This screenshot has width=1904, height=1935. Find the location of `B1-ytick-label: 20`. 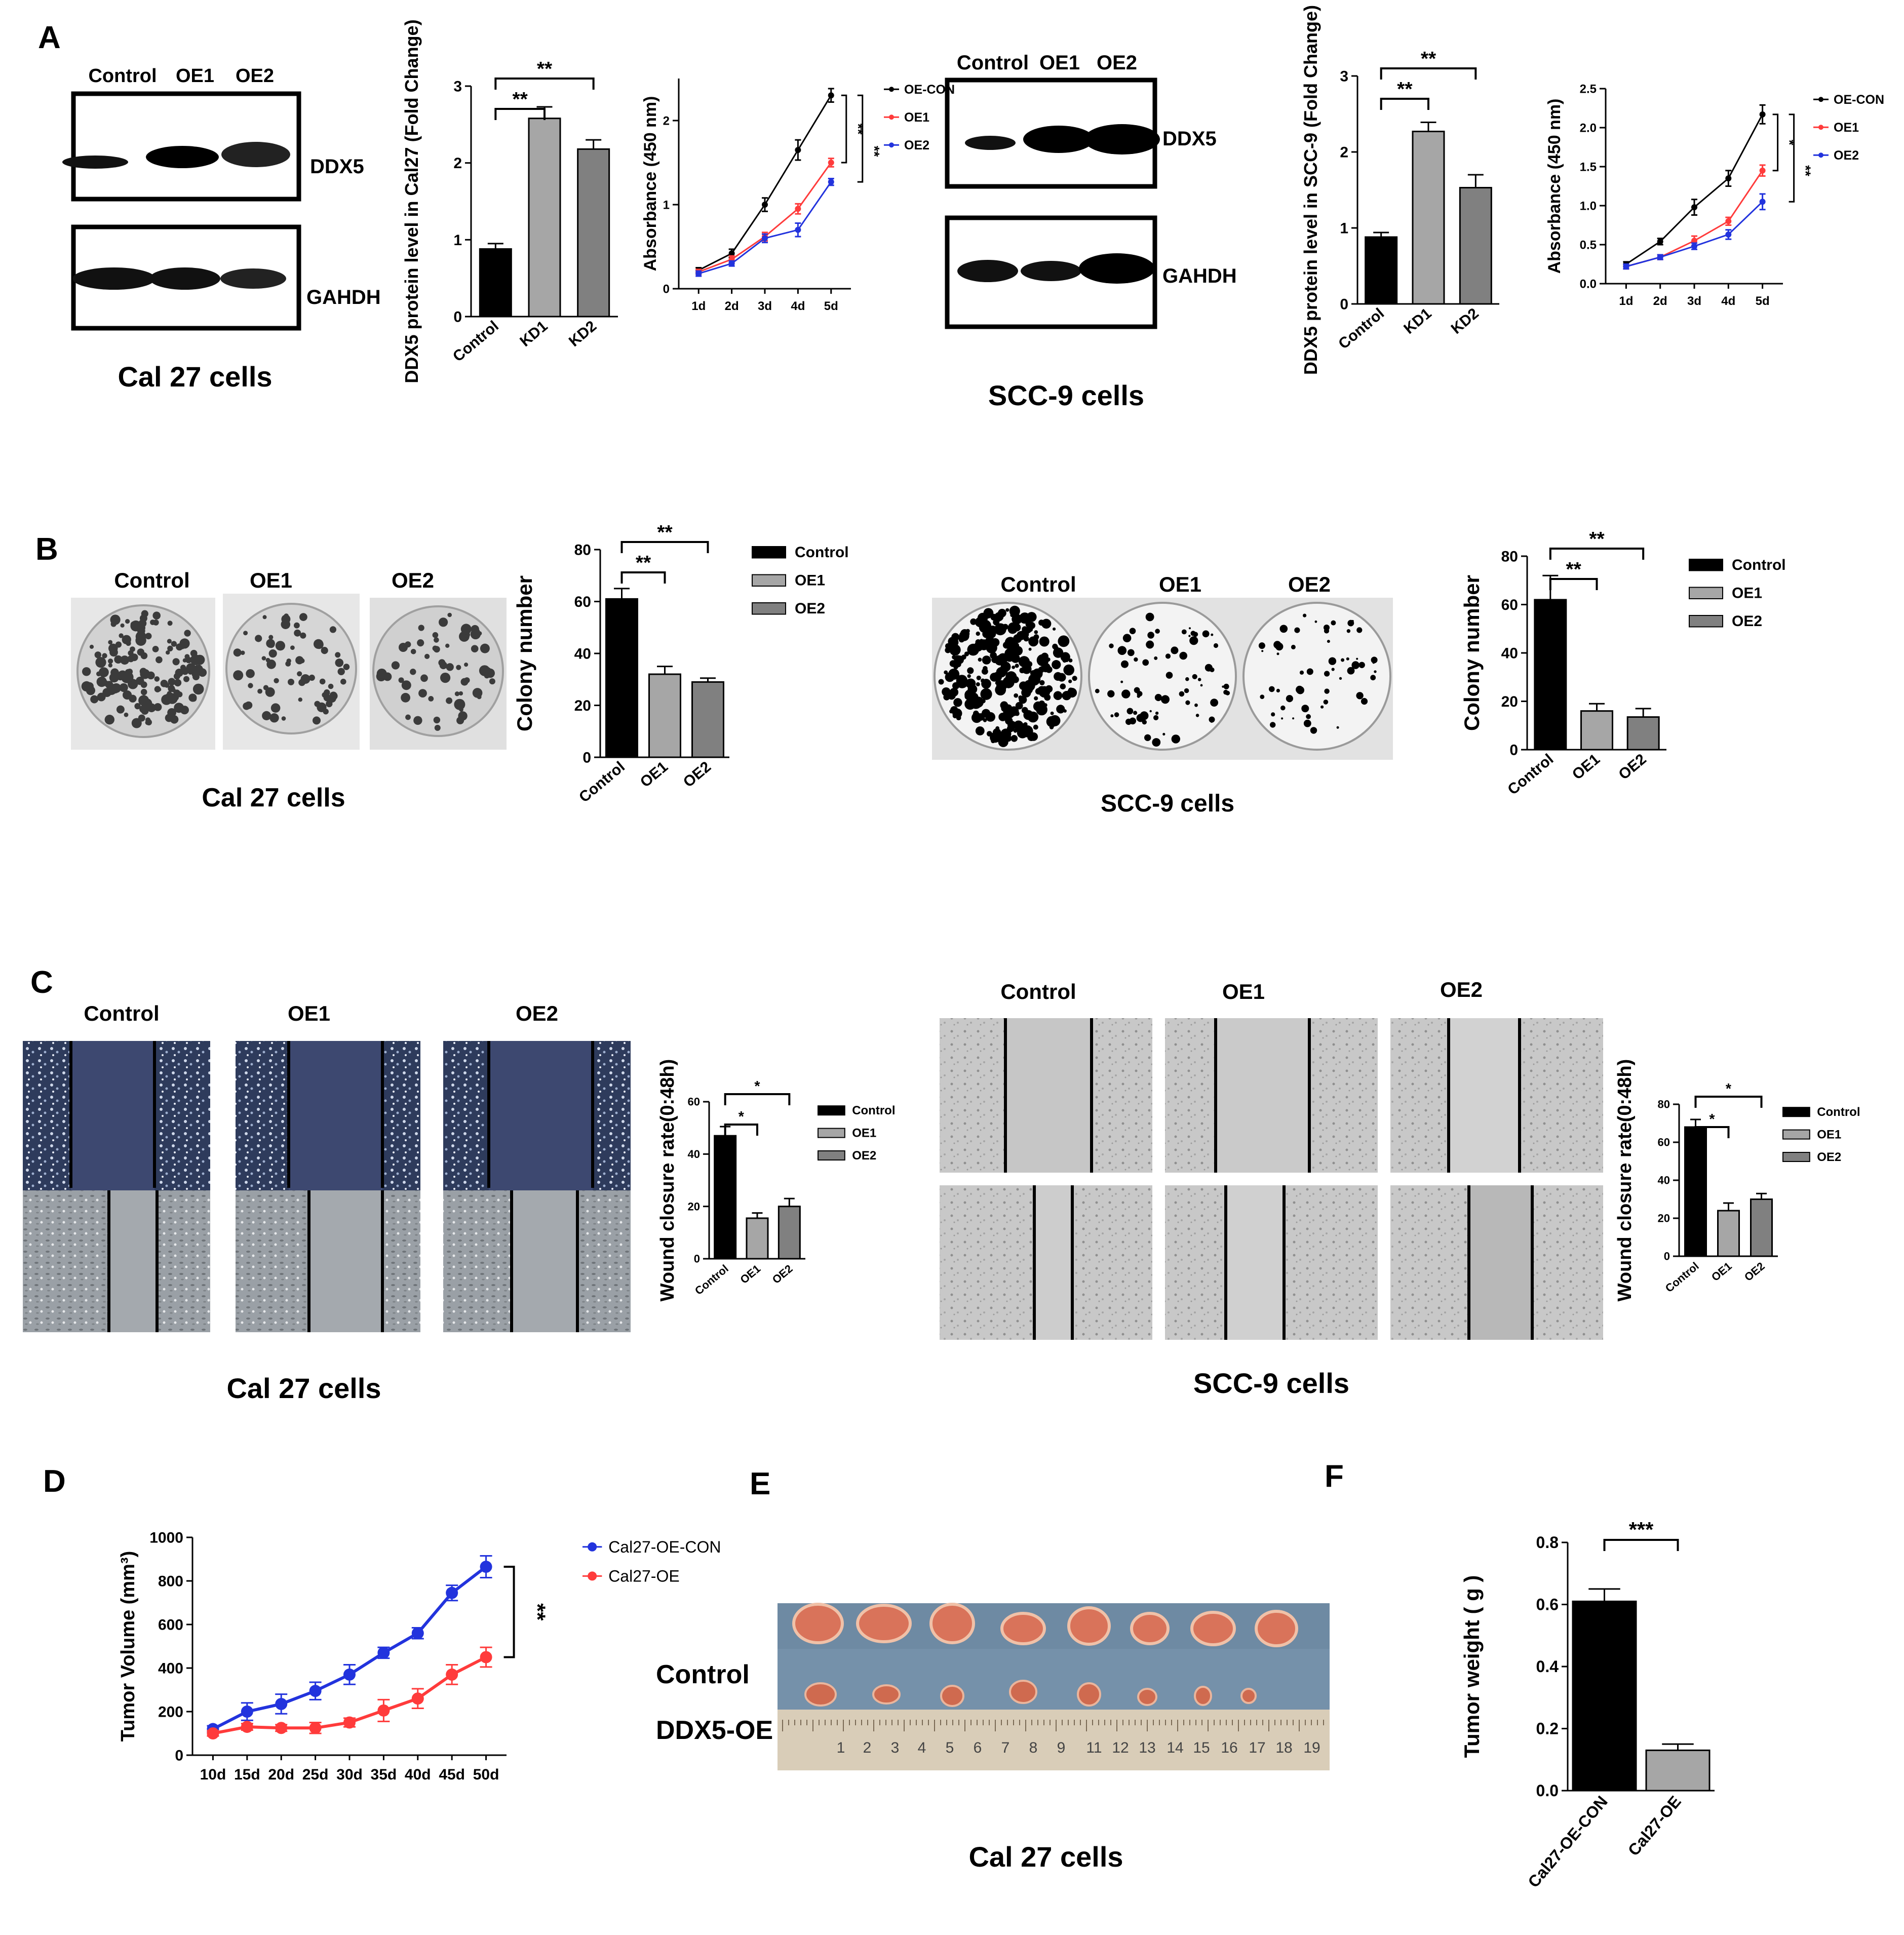

B1-ytick-label: 20 is located at coordinates (583, 706).